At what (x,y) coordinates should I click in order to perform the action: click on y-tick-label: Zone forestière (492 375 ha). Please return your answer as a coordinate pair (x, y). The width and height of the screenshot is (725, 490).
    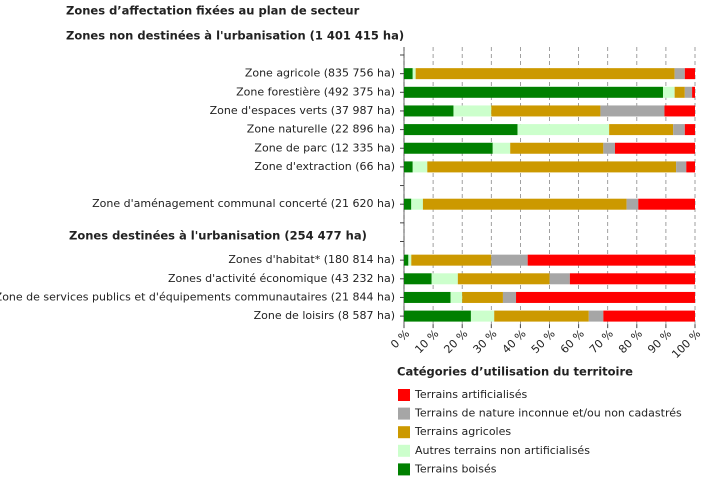
    Looking at the image, I should click on (315, 91).